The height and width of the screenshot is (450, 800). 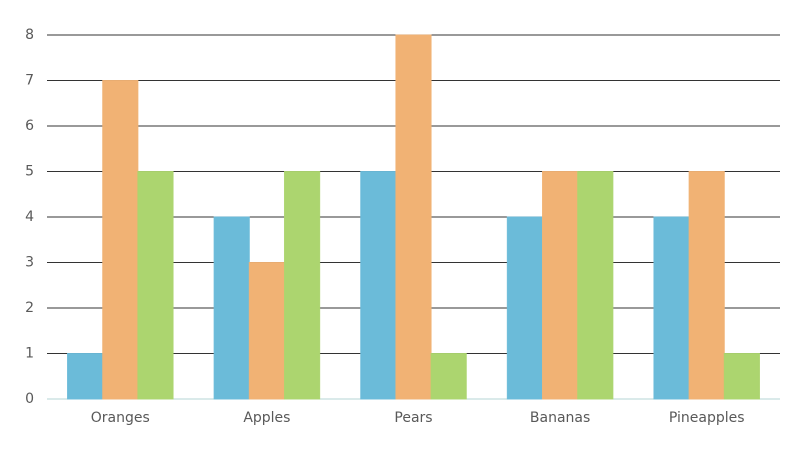 What do you see at coordinates (29, 263) in the screenshot?
I see `y-tick-label: 3` at bounding box center [29, 263].